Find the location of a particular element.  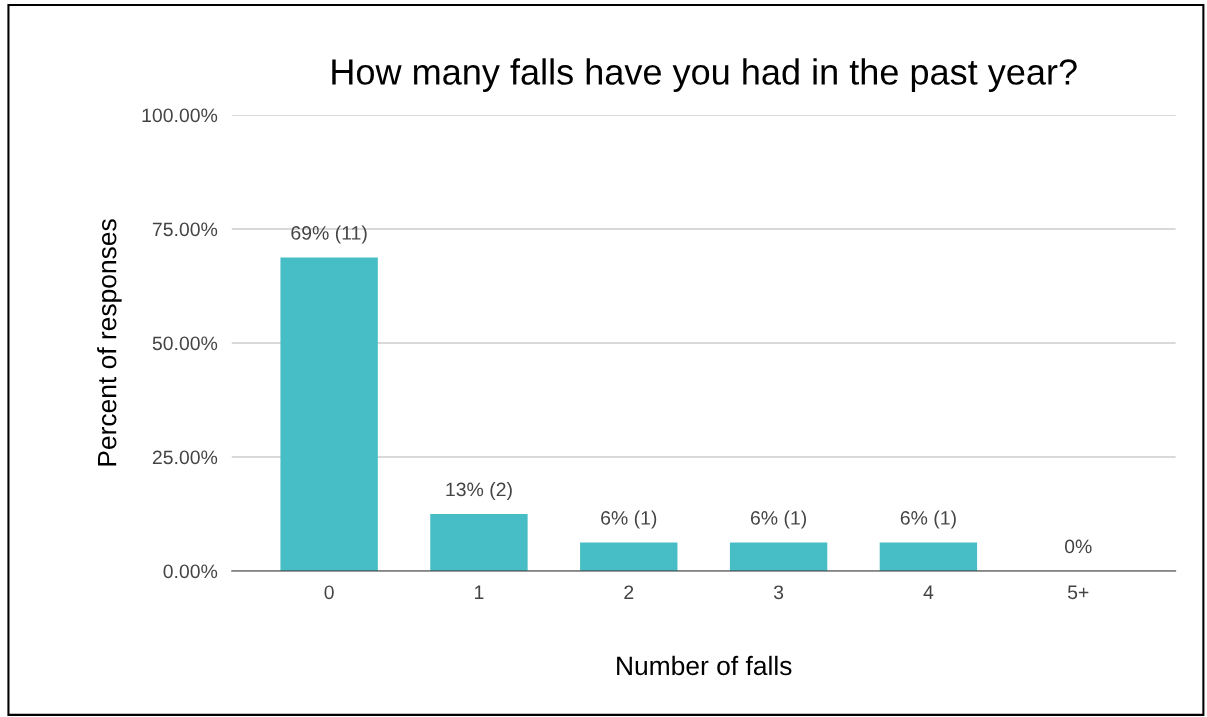

x-tick-label: 1 is located at coordinates (479, 592).